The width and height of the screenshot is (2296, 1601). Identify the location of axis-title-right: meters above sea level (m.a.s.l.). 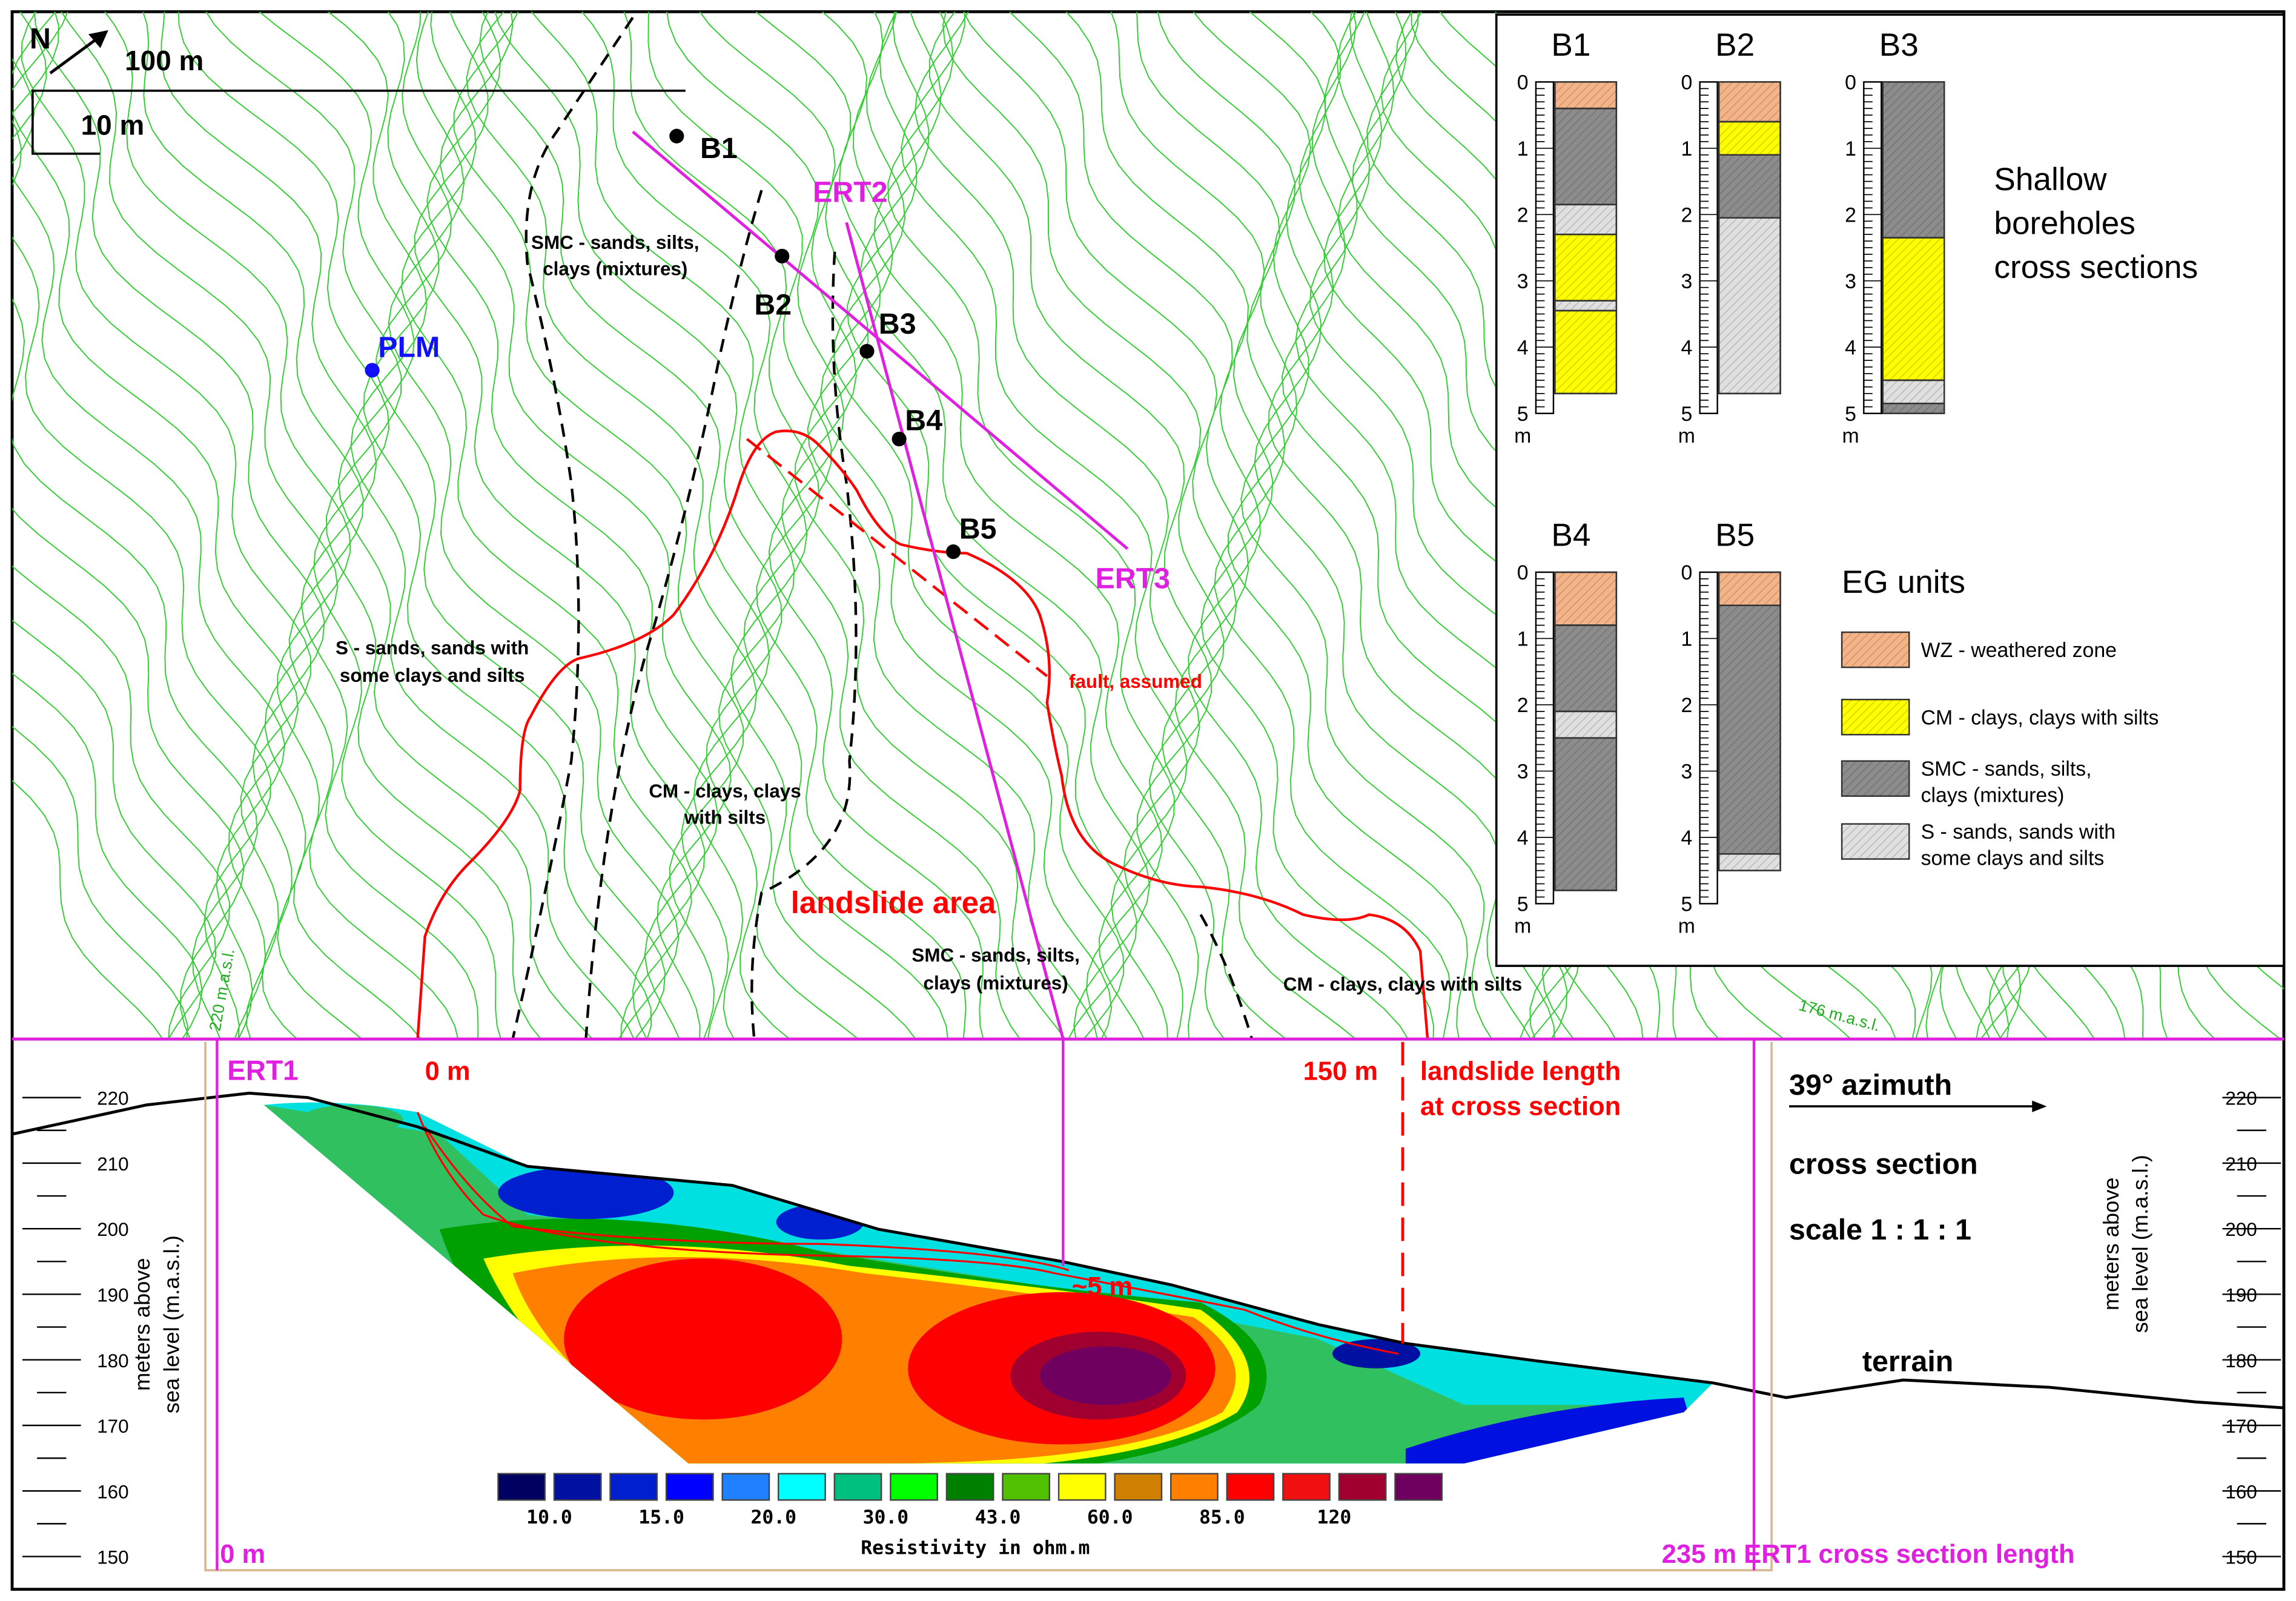
(2125, 1244).